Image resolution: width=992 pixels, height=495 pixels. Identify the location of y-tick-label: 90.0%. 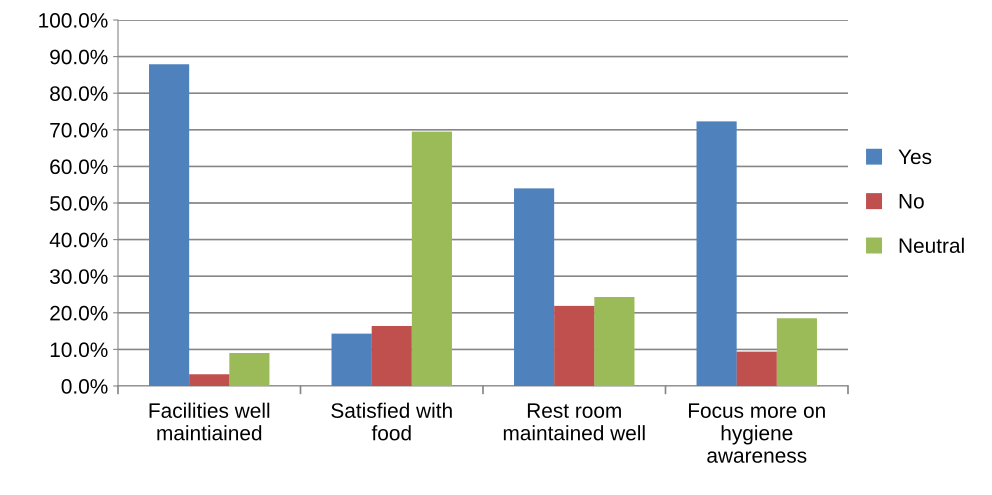
(79, 57).